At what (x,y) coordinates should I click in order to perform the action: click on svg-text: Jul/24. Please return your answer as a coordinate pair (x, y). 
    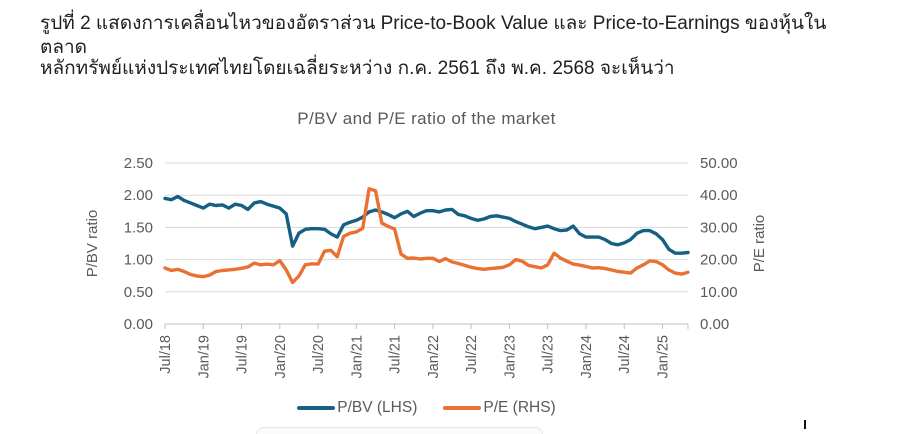
    Looking at the image, I should click on (625, 354).